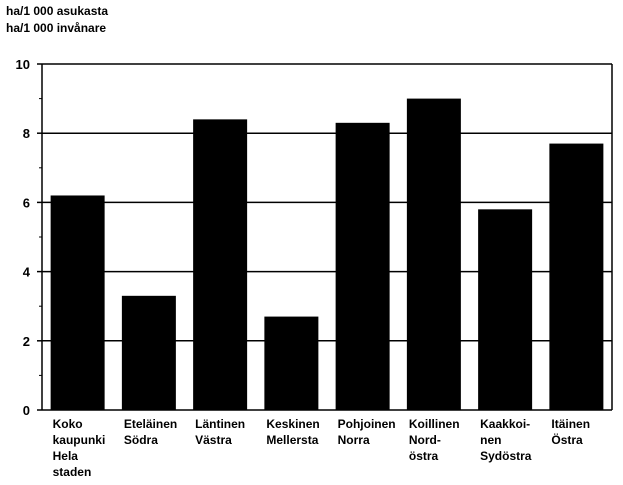 This screenshot has height=485, width=623. Describe the element at coordinates (292, 424) in the screenshot. I see `x-category-label: Keskinen` at that location.